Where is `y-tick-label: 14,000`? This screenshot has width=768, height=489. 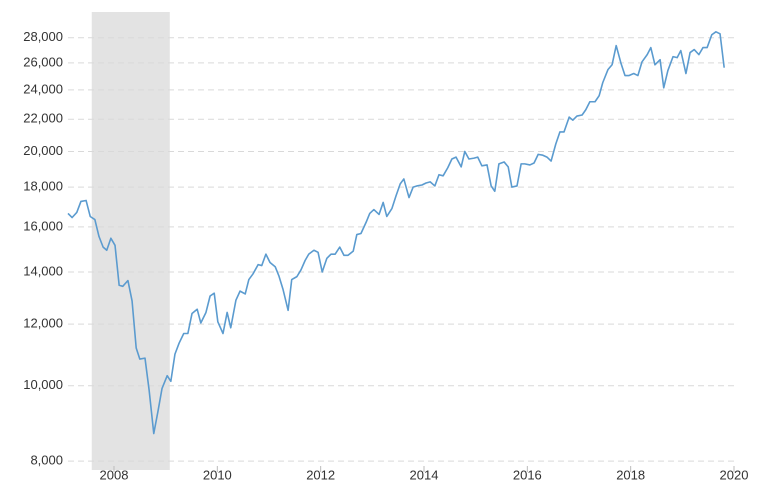 y-tick-label: 14,000 is located at coordinates (43, 270).